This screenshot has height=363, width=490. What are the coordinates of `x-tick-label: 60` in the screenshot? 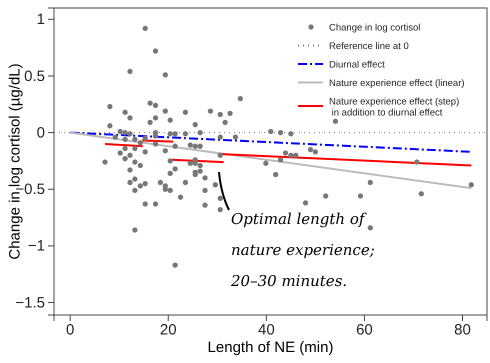 It's located at (364, 330).